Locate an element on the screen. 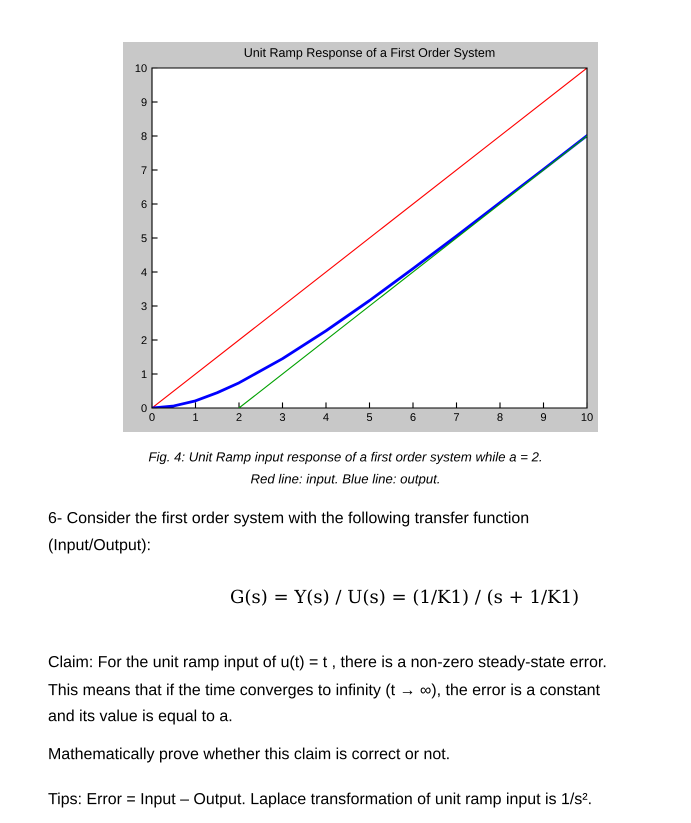 Image resolution: width=691 pixels, height=823 pixels. text: Mathematically prove whether this claim is correct or not. is located at coordinates (249, 755).